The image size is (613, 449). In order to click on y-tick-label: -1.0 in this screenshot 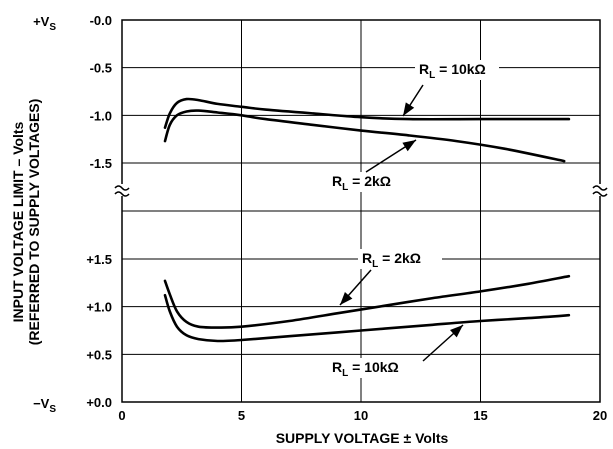, I will do `click(101, 115)`.